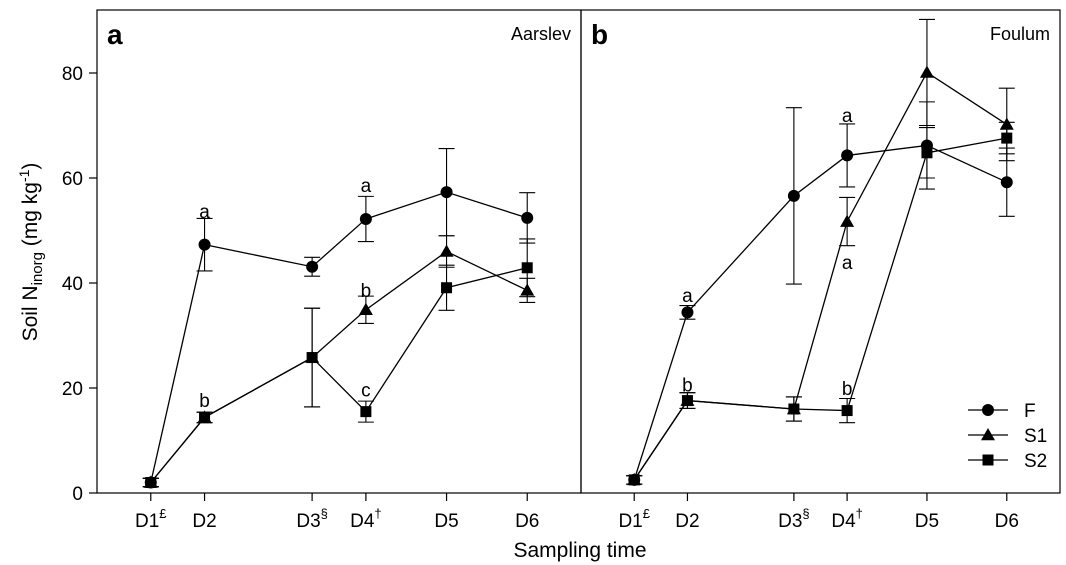  I want to click on y-axis-title-sub: inorg, so click(37, 268).